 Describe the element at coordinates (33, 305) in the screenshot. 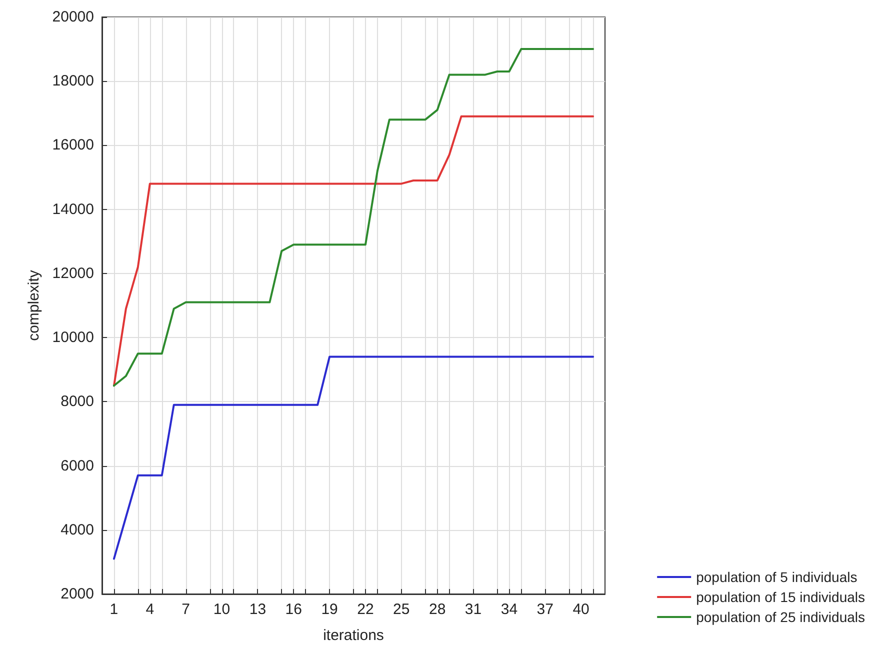

I see `y-axis-title: complexity` at that location.